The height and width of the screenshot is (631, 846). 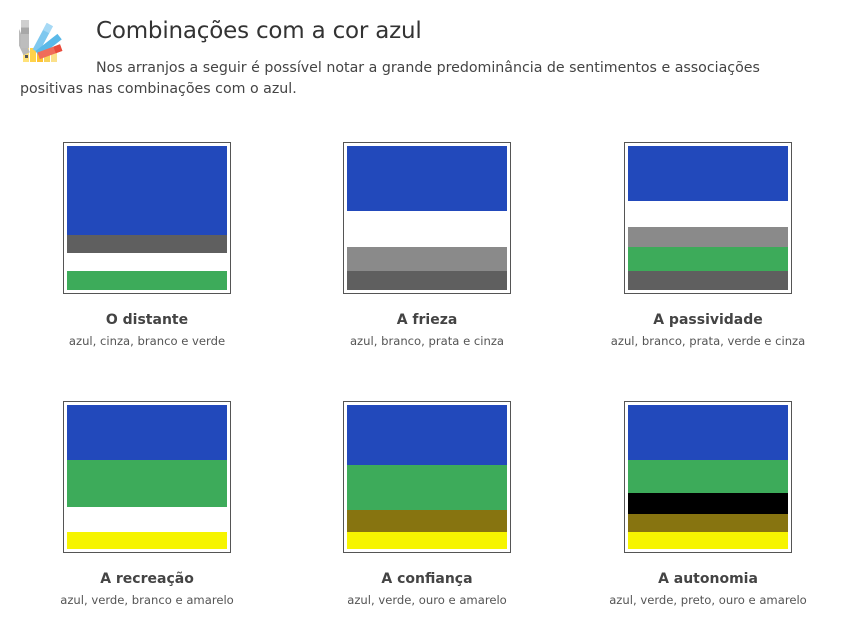 What do you see at coordinates (147, 579) in the screenshot?
I see `combination-title: A recreação` at bounding box center [147, 579].